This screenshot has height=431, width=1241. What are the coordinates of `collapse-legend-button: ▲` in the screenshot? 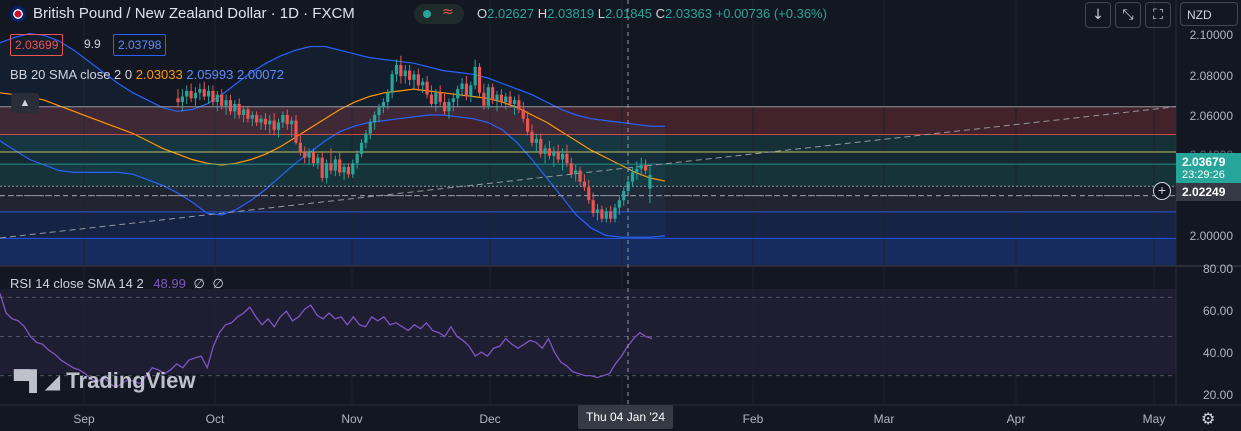 It's located at (25, 103).